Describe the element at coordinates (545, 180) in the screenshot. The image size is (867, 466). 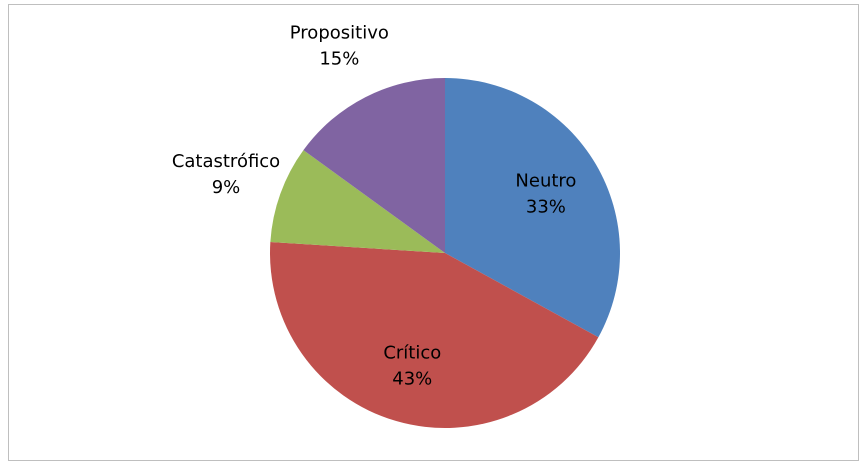
I see `slice-label-name: Neutro` at that location.